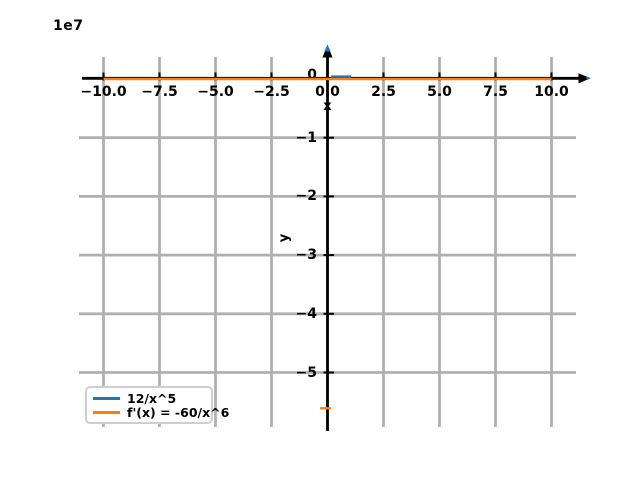 The height and width of the screenshot is (480, 640). What do you see at coordinates (178, 412) in the screenshot?
I see `legend-label: f'(x) = -60/x^6` at bounding box center [178, 412].